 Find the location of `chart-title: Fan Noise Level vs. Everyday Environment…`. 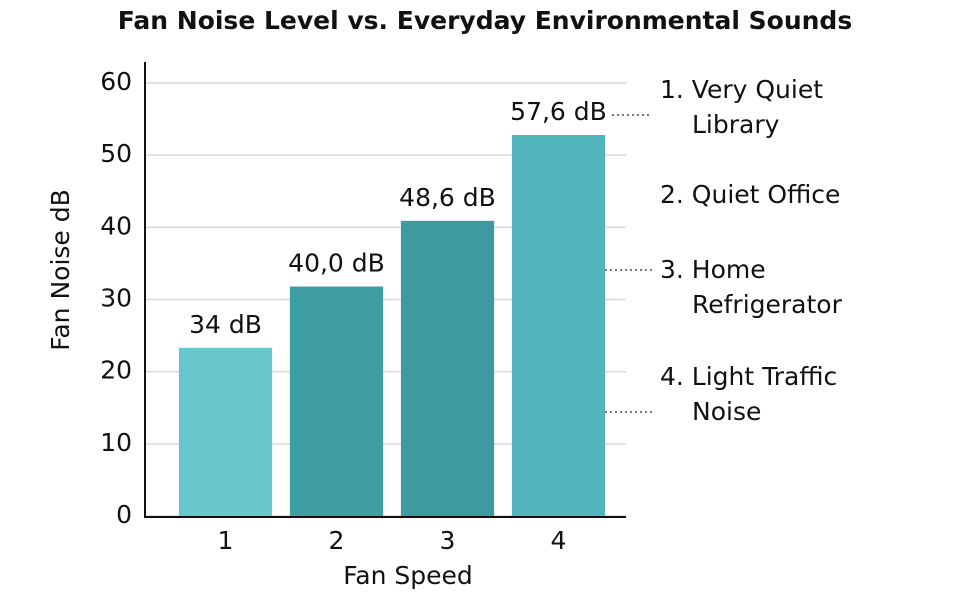

chart-title: Fan Noise Level vs. Everyday Environment… is located at coordinates (485, 20).